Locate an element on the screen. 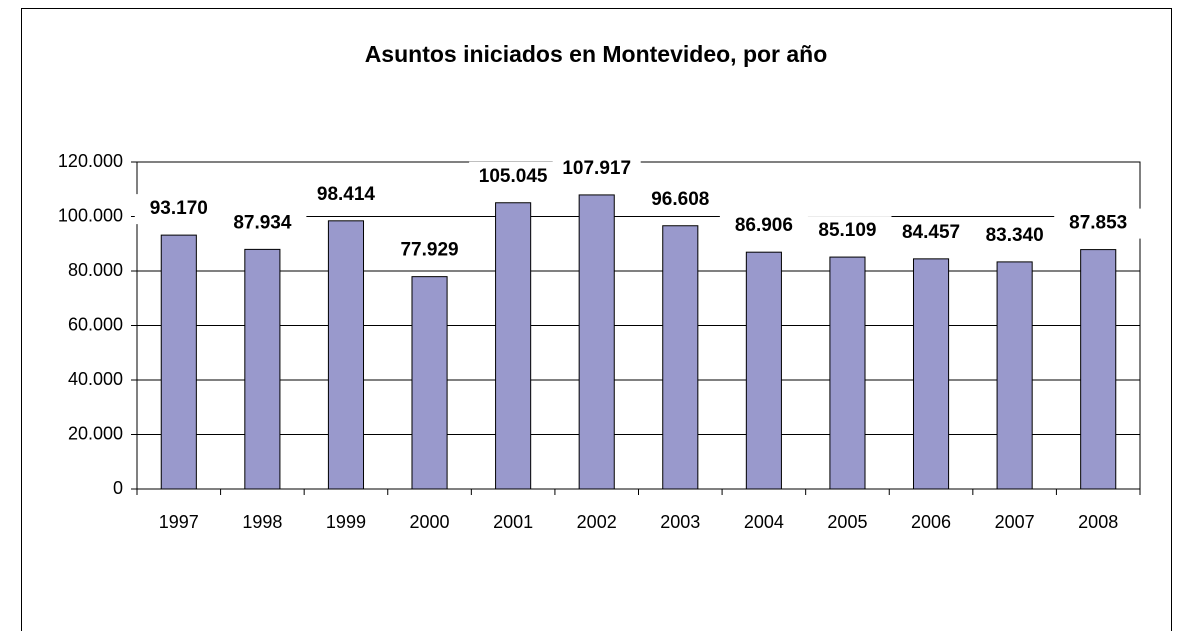 The image size is (1183, 631). value-label: 83.340 is located at coordinates (1015, 235).